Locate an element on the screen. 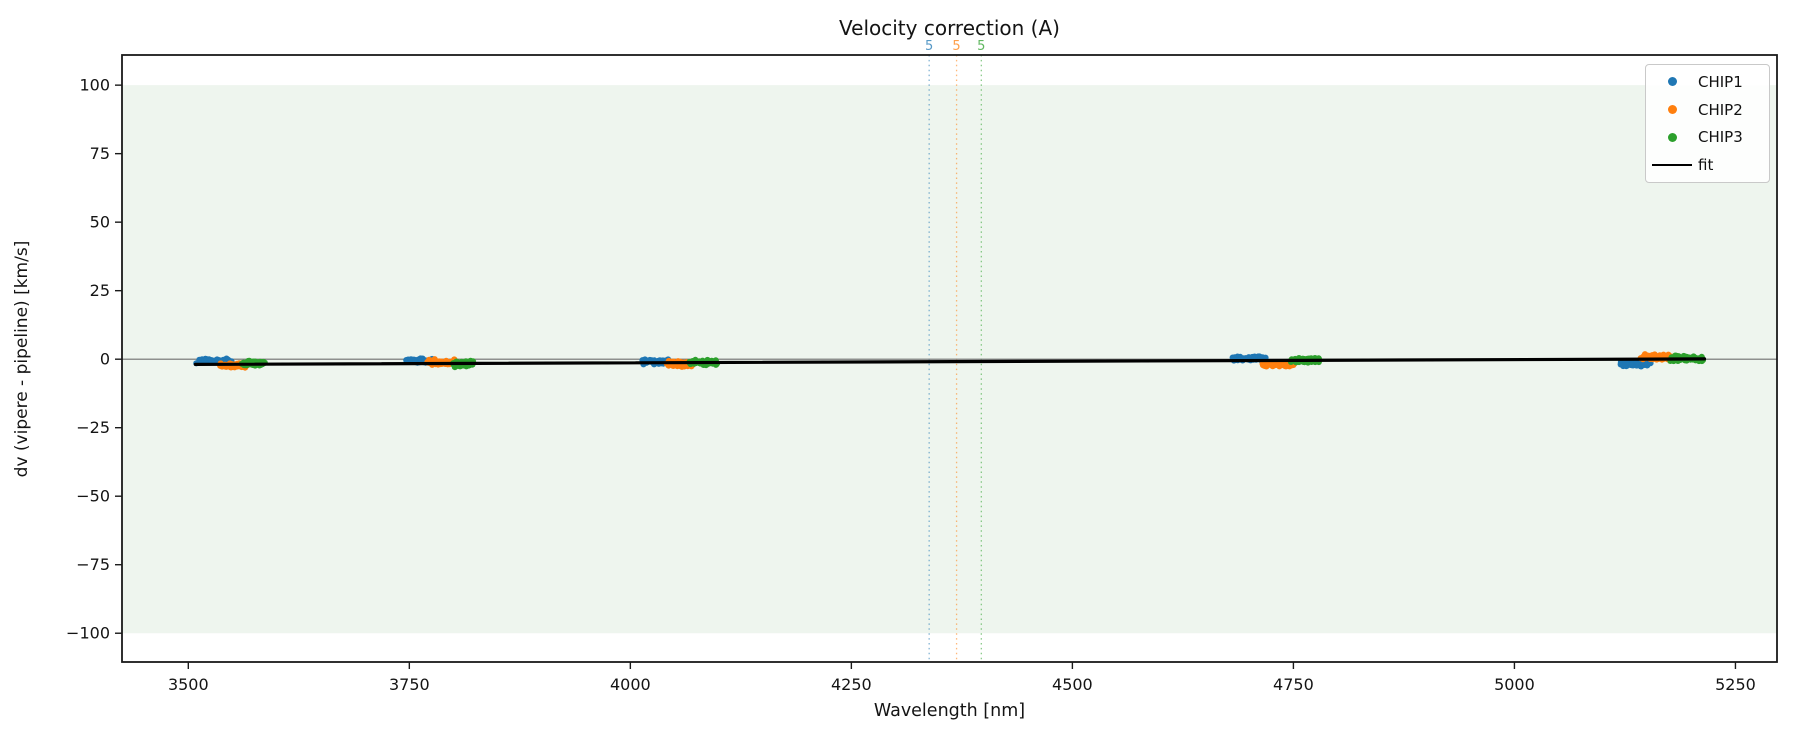  x-tick-label: 4000 is located at coordinates (630, 684).